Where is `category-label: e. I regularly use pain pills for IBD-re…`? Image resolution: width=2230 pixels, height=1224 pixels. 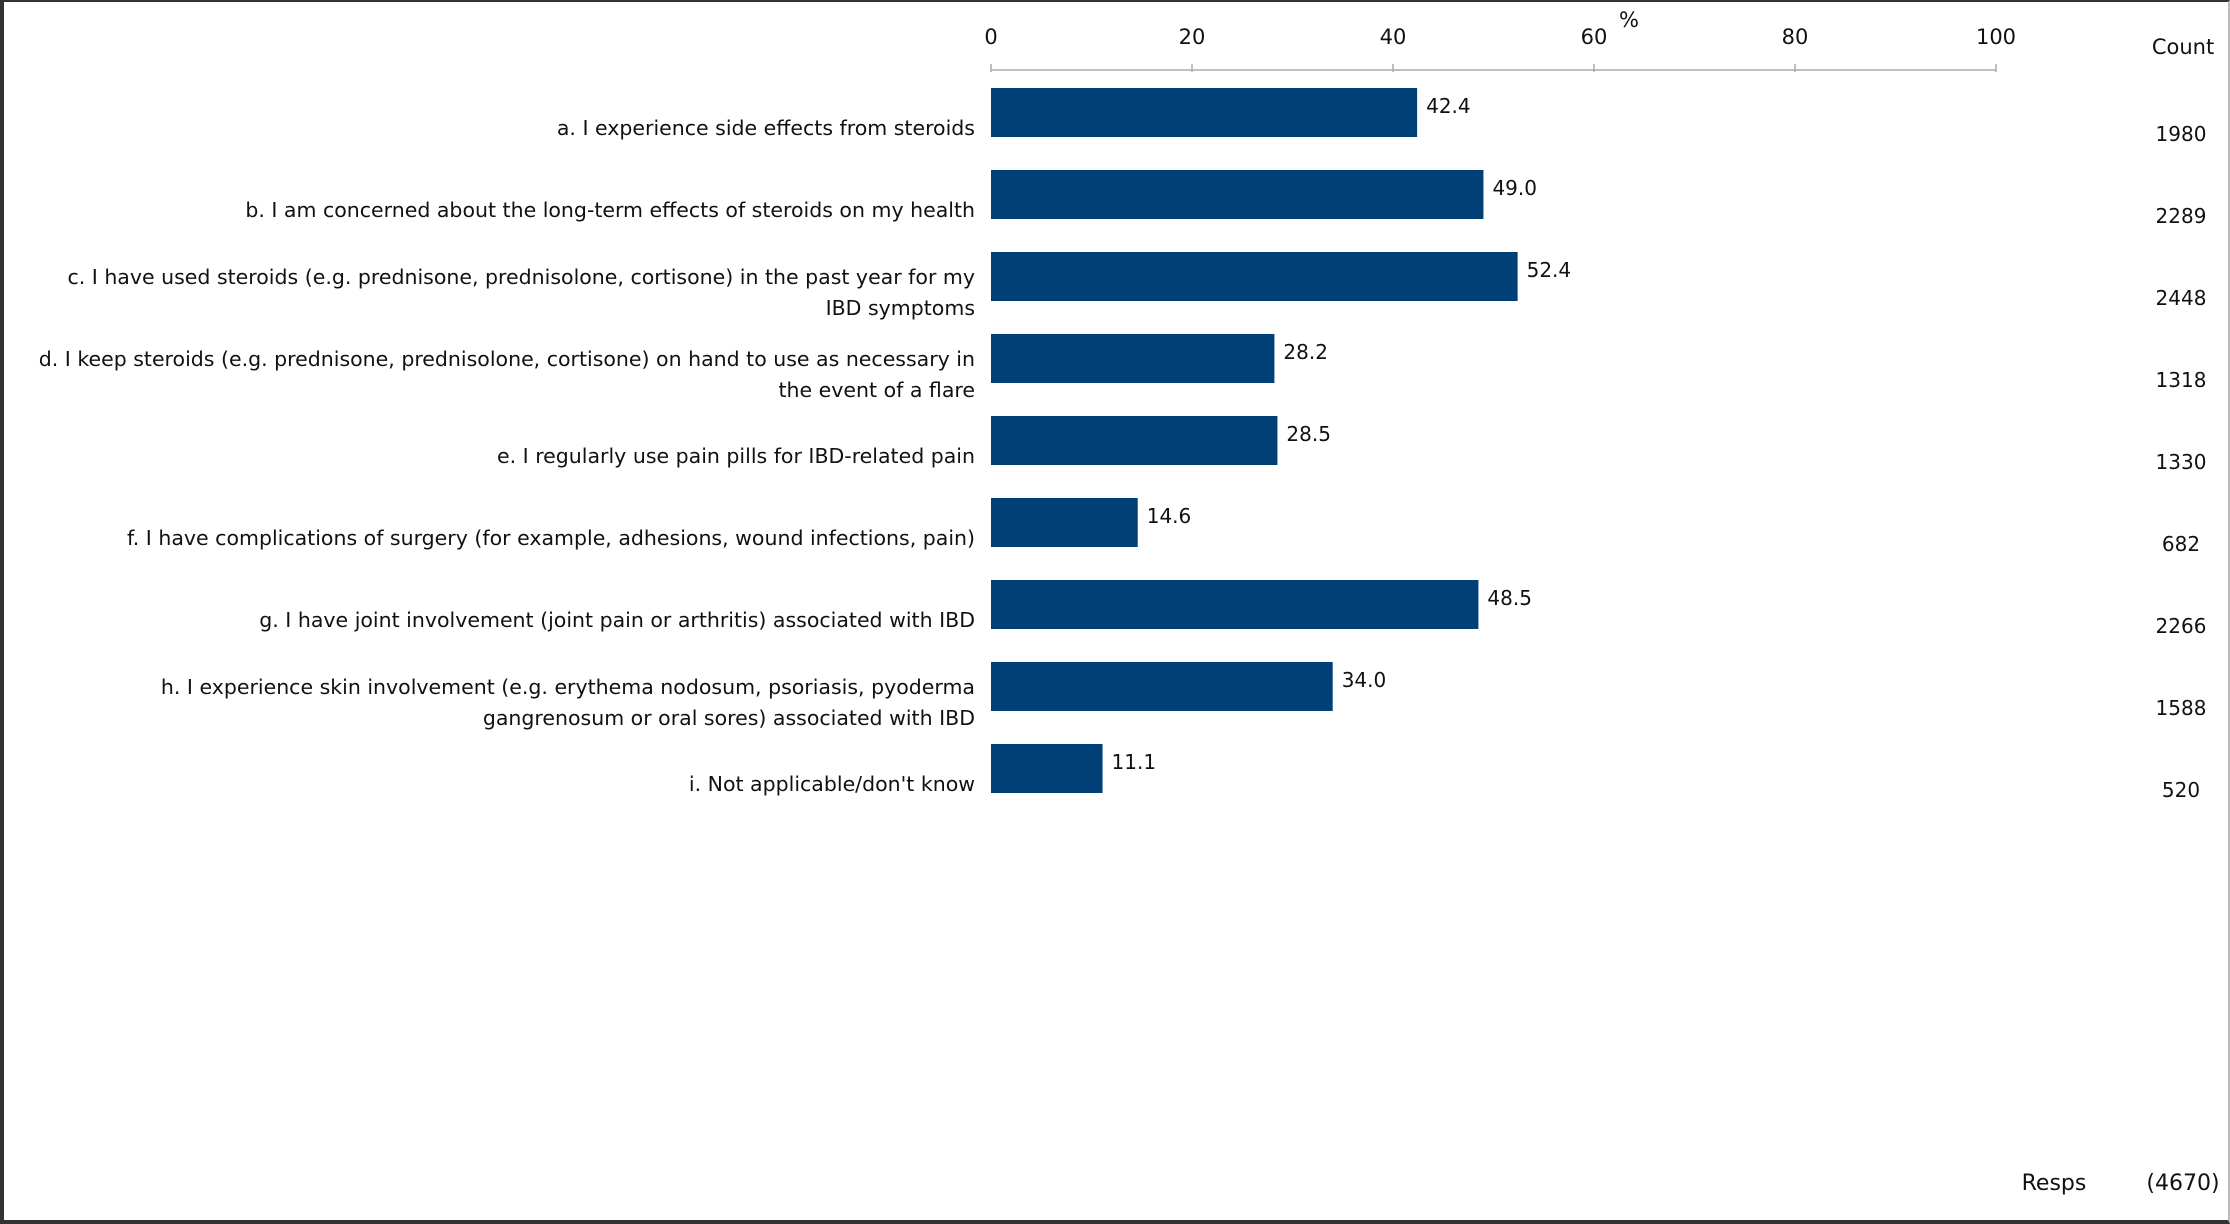
category-label: e. I regularly use pain pills for IBD-re… is located at coordinates (736, 456).